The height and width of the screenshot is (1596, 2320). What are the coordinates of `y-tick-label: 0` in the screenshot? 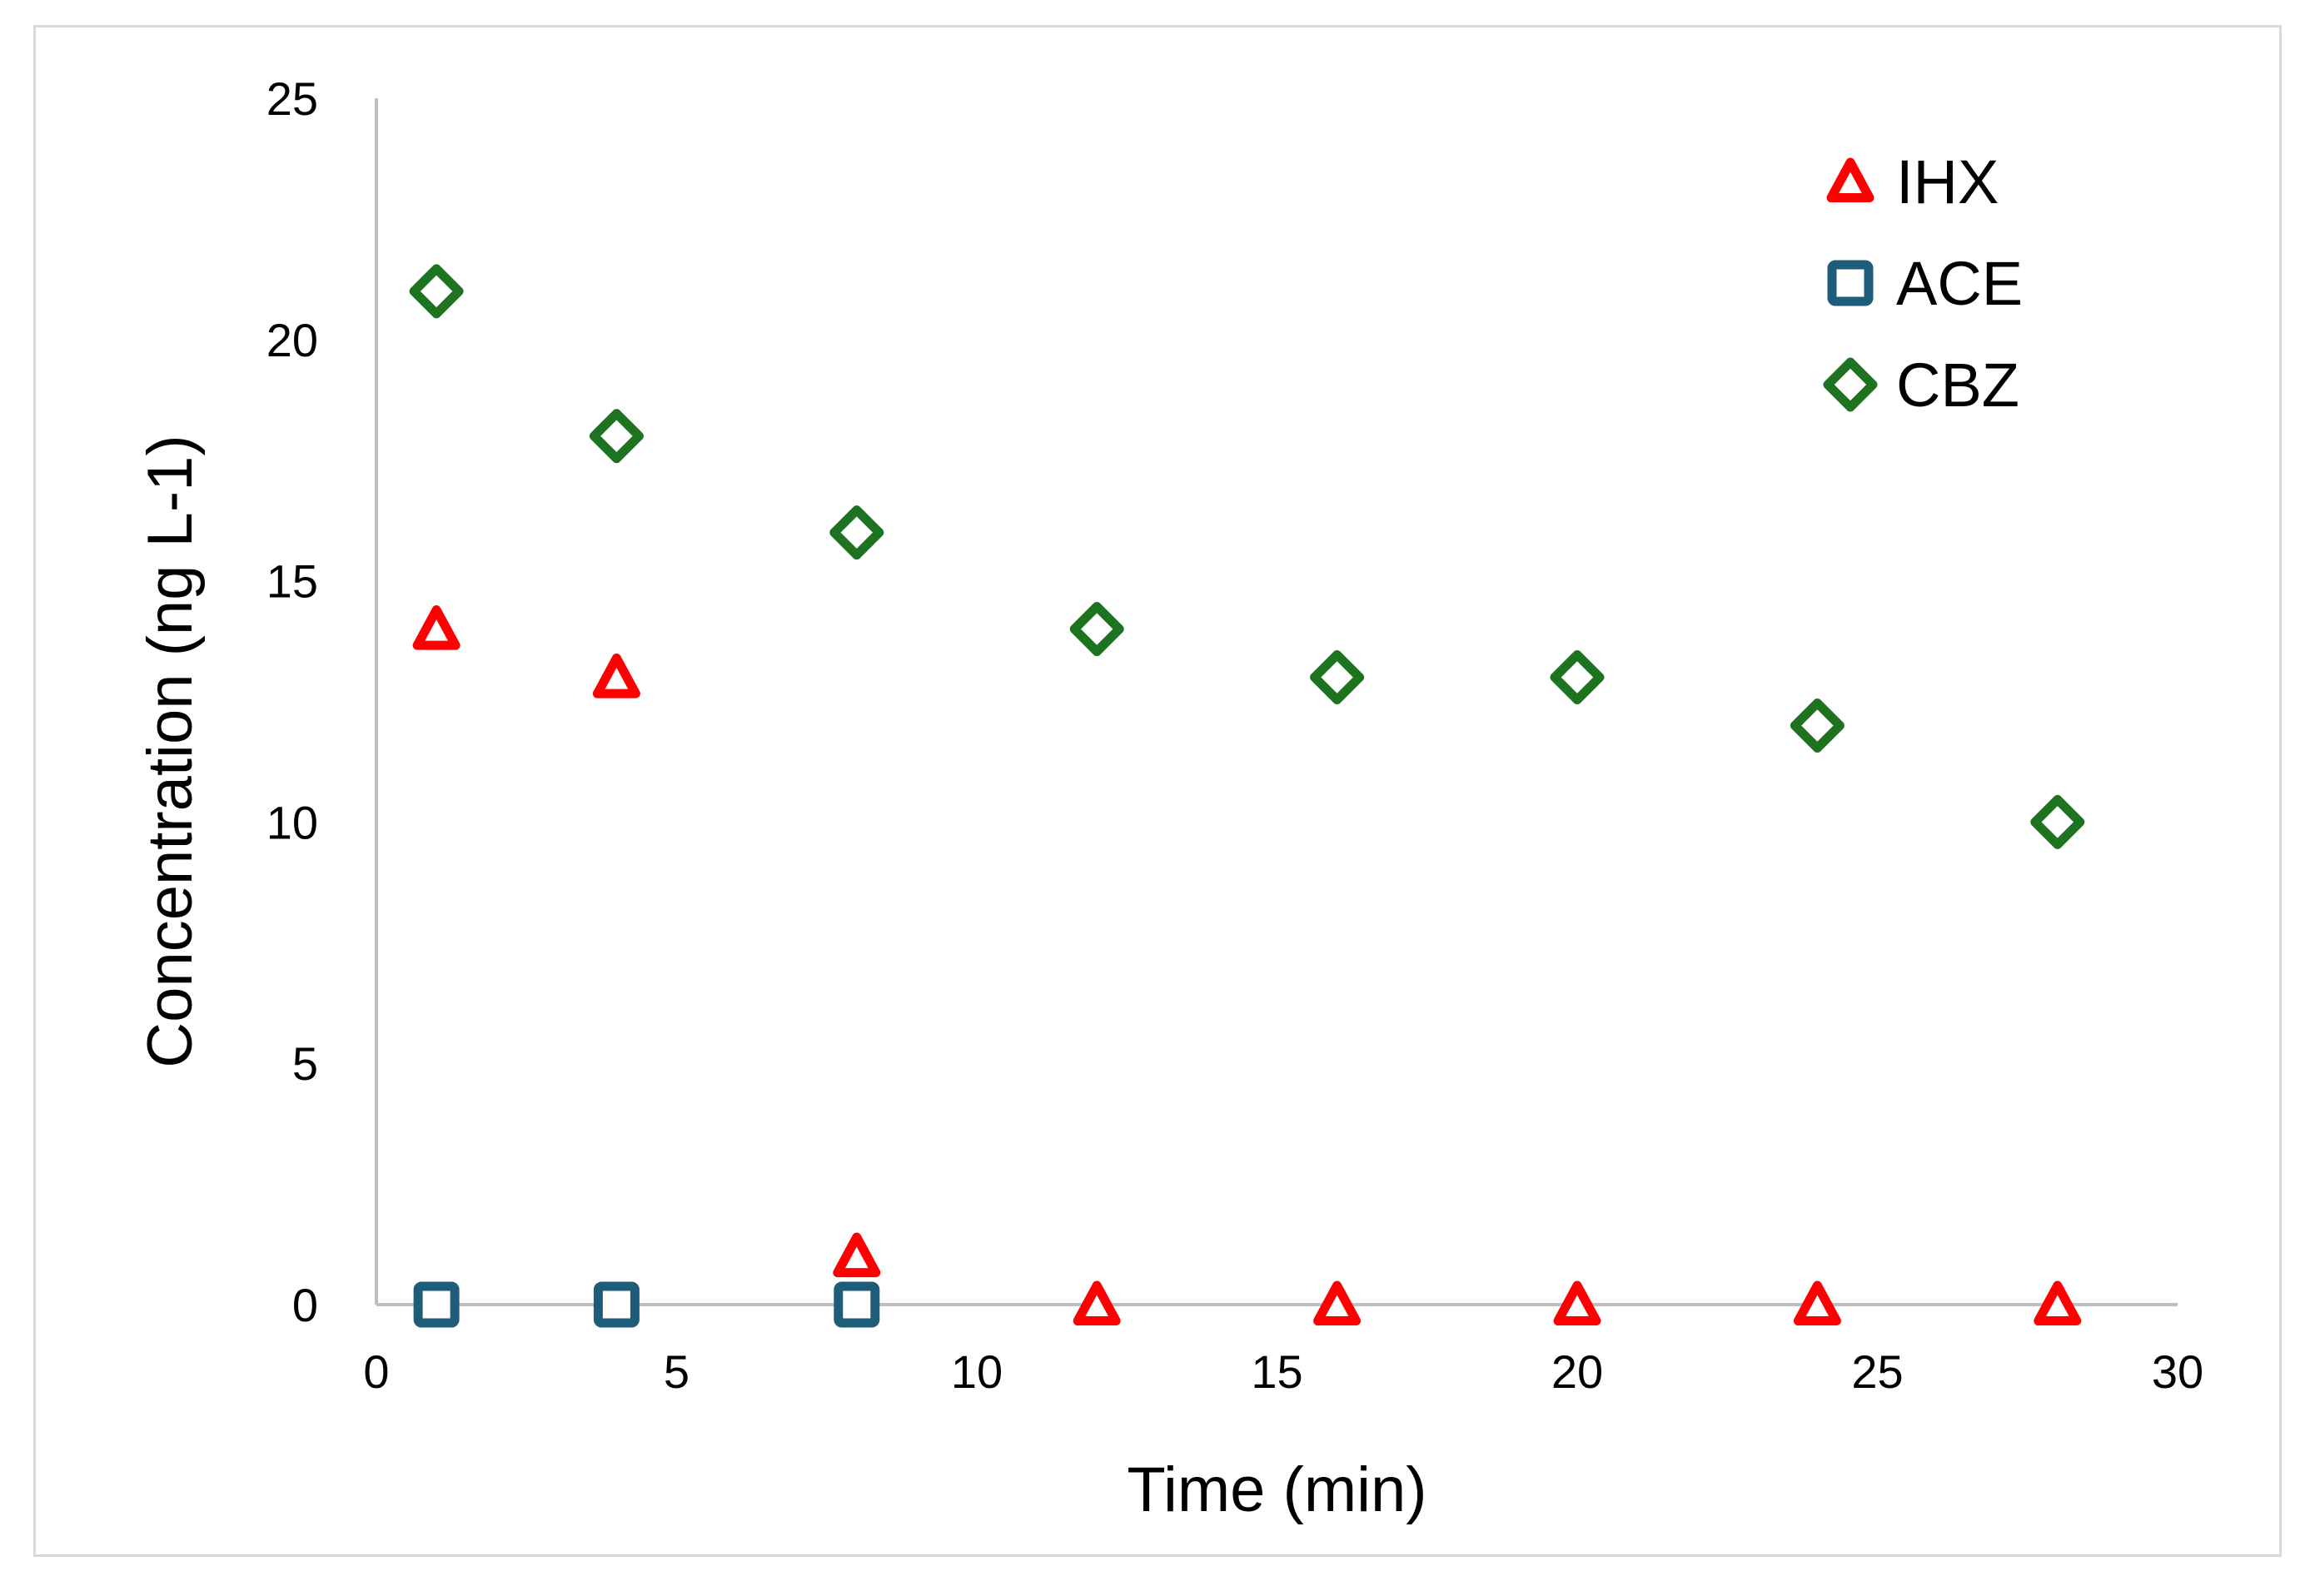 It's located at (305, 1305).